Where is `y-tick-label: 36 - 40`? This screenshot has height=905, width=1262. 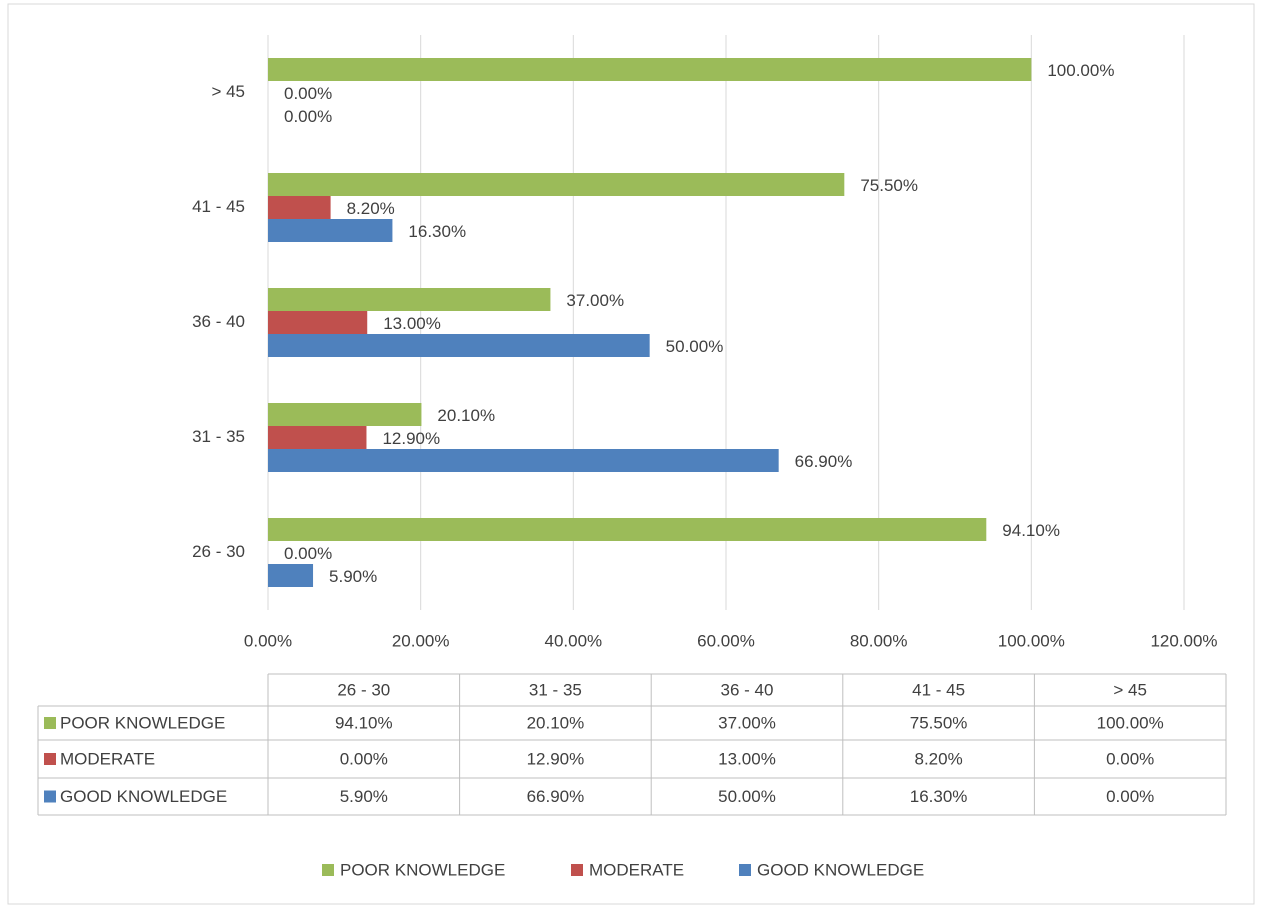
y-tick-label: 36 - 40 is located at coordinates (218, 321).